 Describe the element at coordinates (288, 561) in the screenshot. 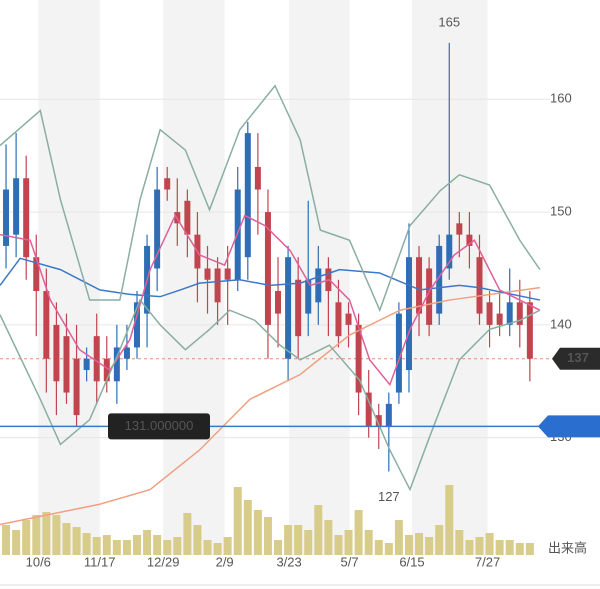

I see `x-tick-label: 3/23` at that location.